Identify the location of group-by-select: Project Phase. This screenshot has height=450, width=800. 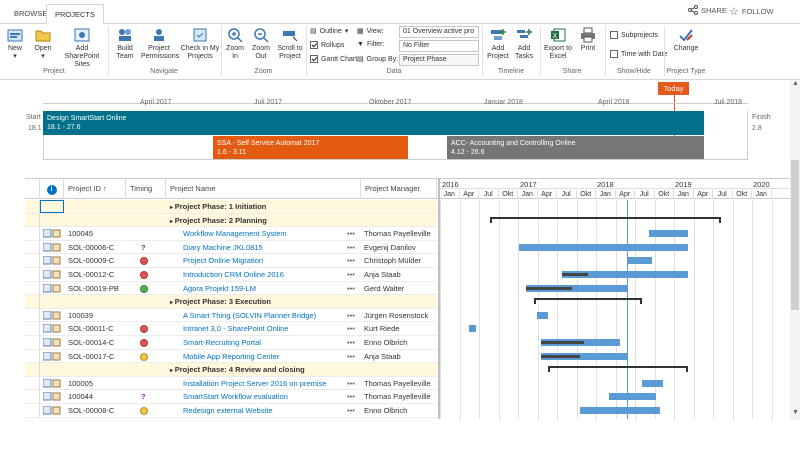
(439, 60).